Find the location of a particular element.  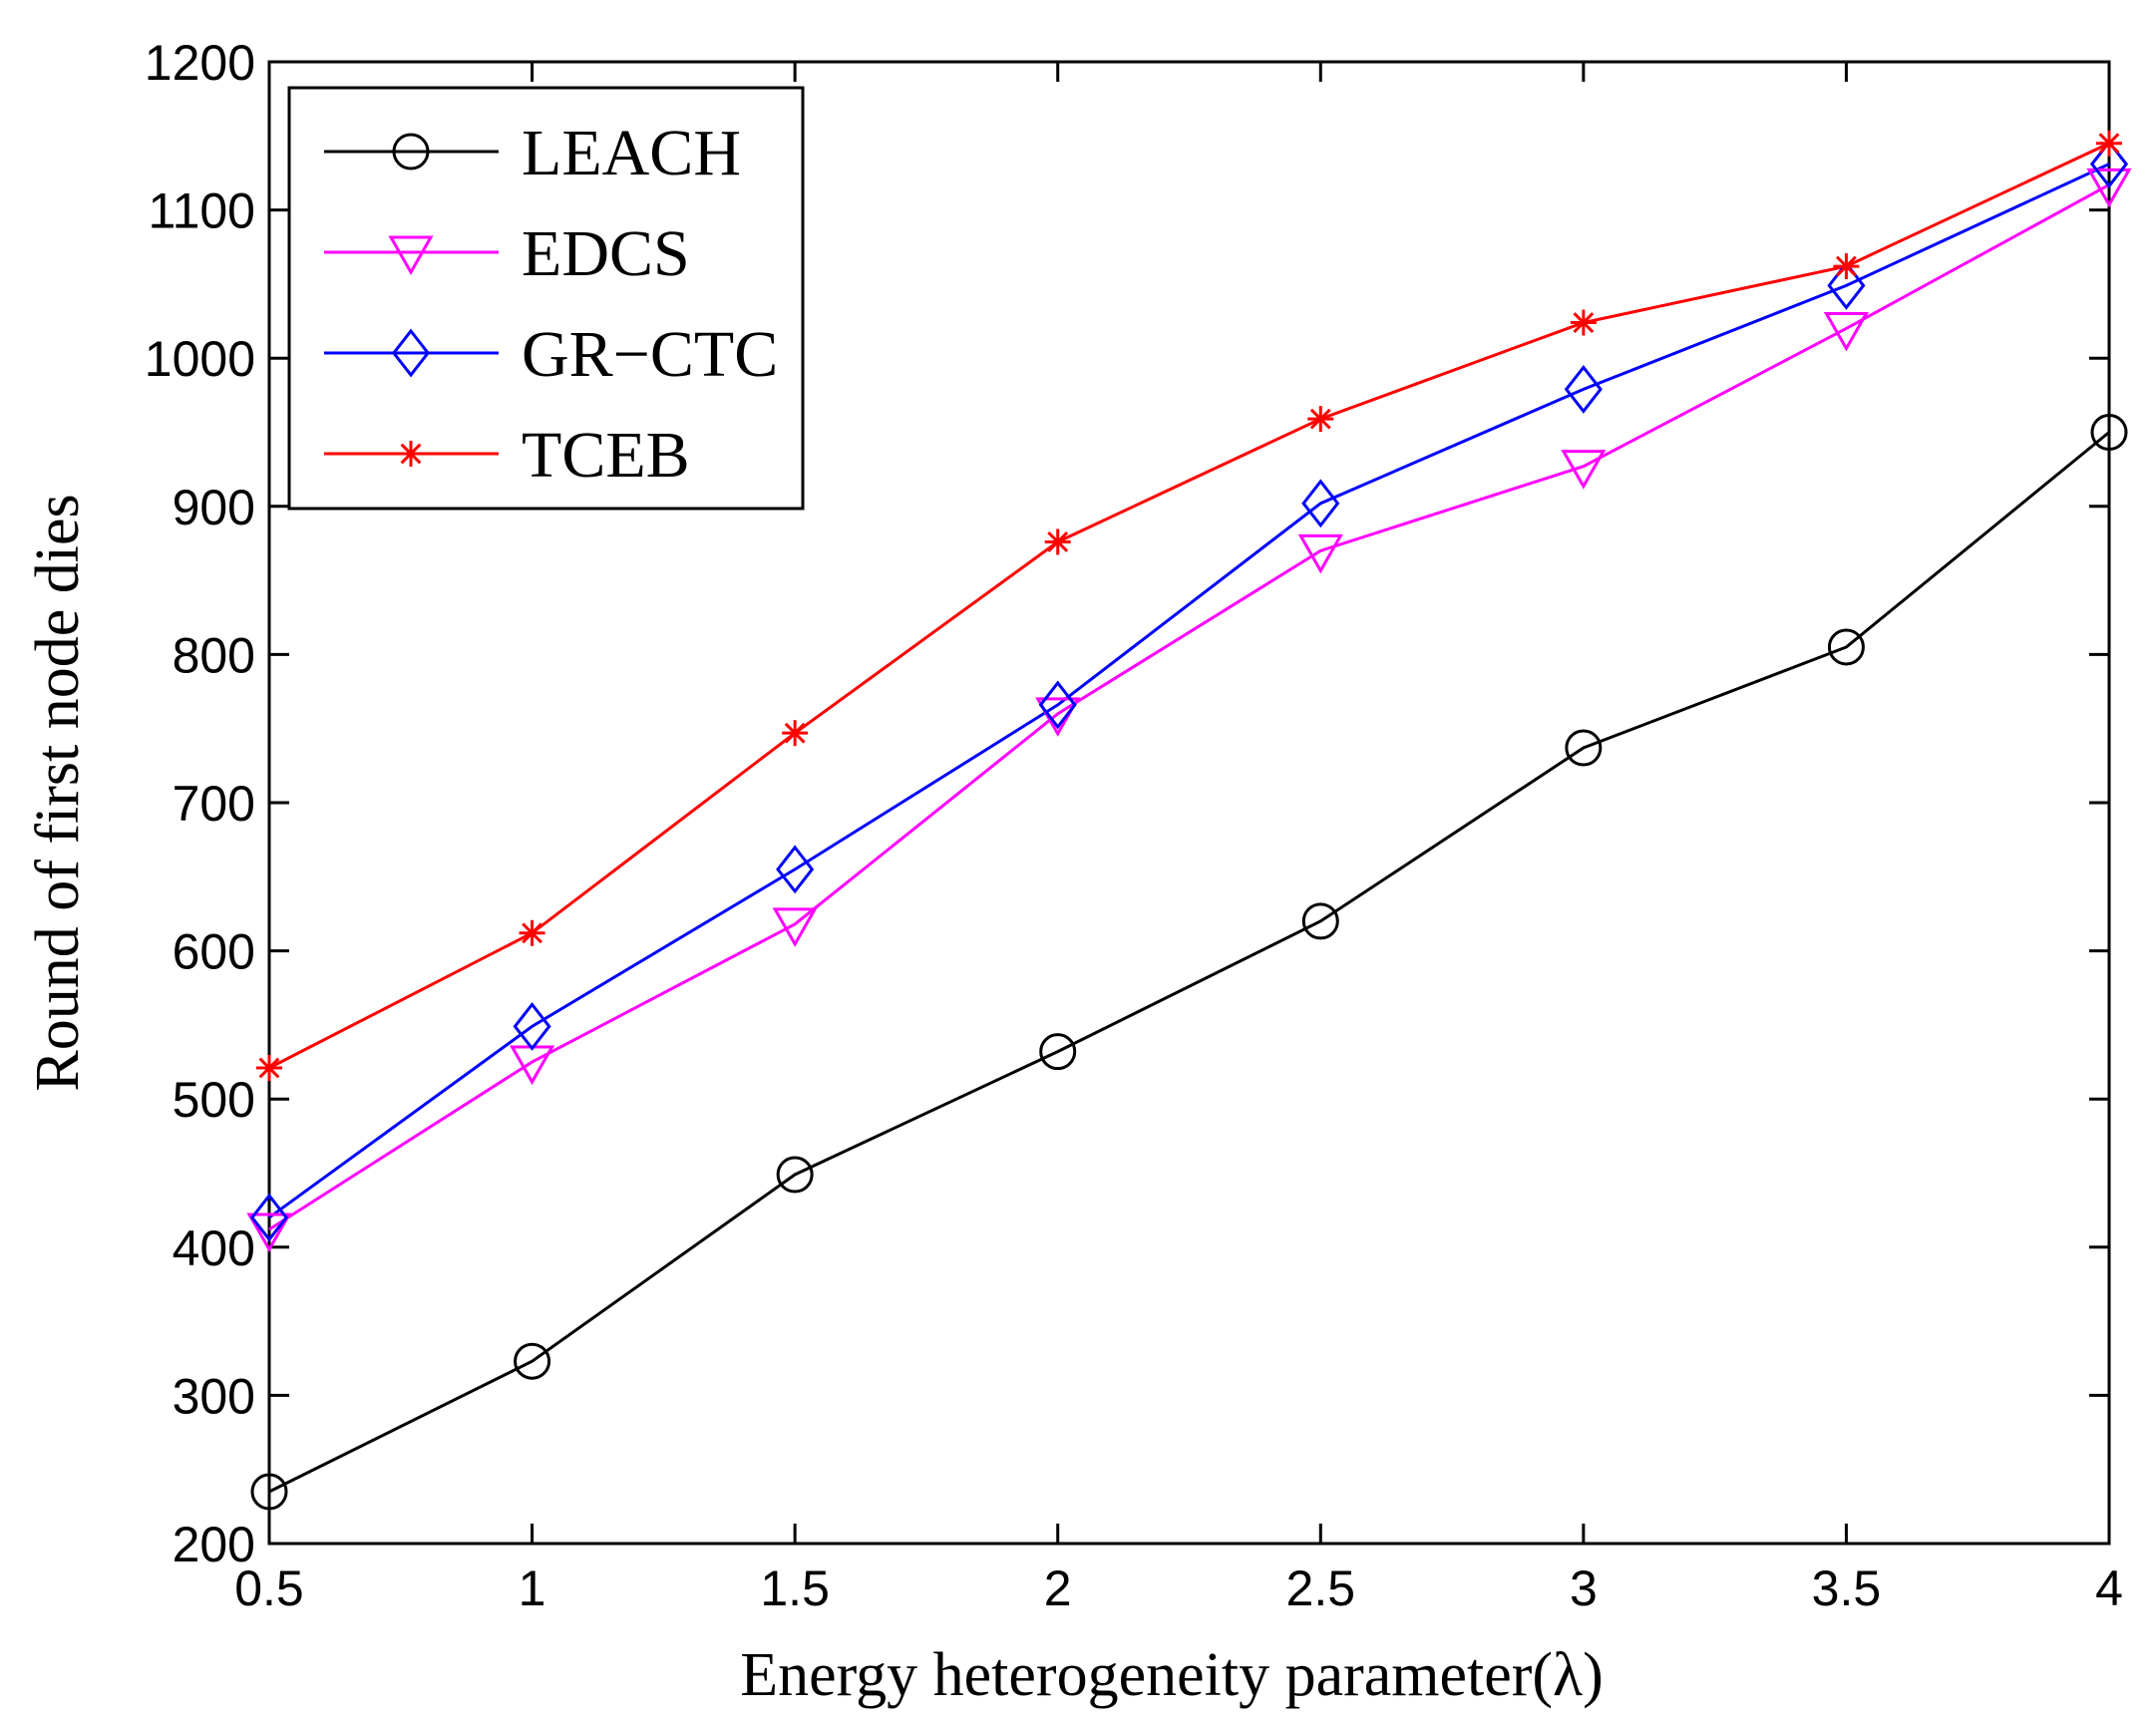

y-tick-label: 500 is located at coordinates (214, 1100).